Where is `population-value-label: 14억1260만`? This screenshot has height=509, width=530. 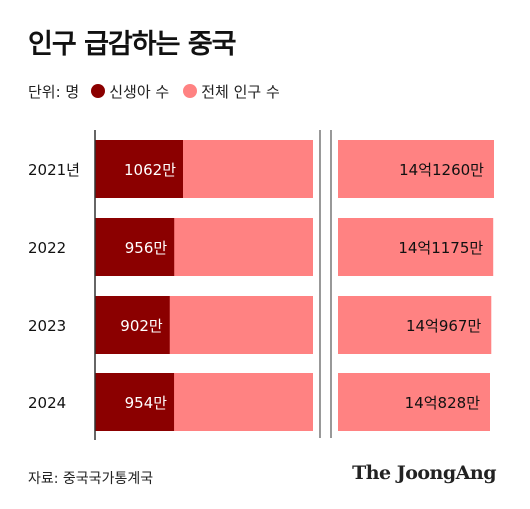 population-value-label: 14억1260만 is located at coordinates (441, 170).